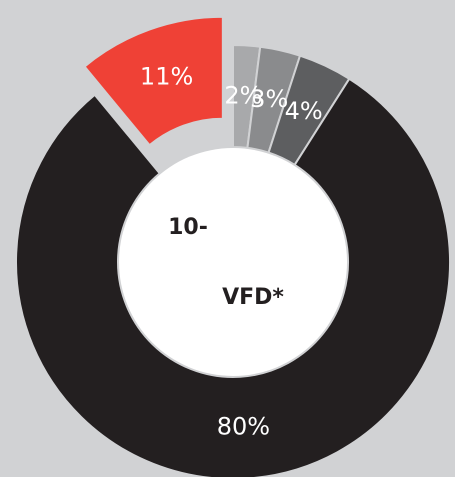  I want to click on slice-label: 11%, so click(166, 77).